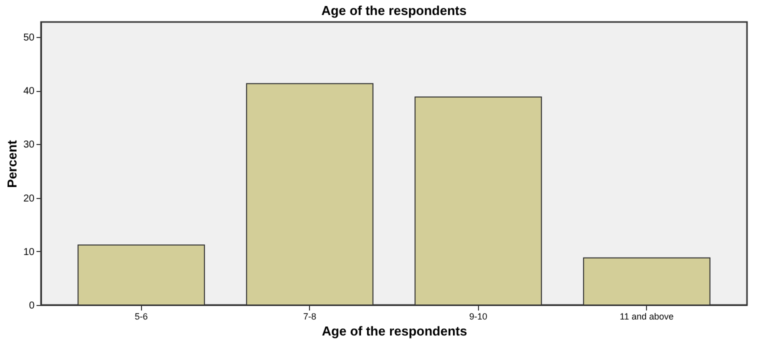 The height and width of the screenshot is (345, 777). Describe the element at coordinates (647, 317) in the screenshot. I see `x-tick-label: 11 and above` at that location.